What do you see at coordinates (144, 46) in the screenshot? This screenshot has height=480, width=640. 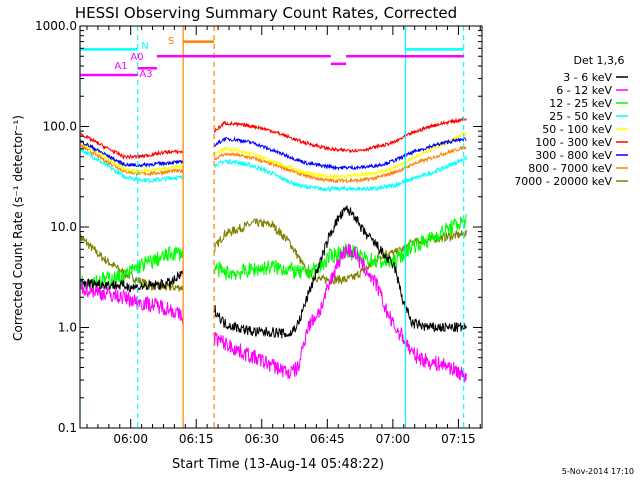 I see `flag-label-0: N` at bounding box center [144, 46].